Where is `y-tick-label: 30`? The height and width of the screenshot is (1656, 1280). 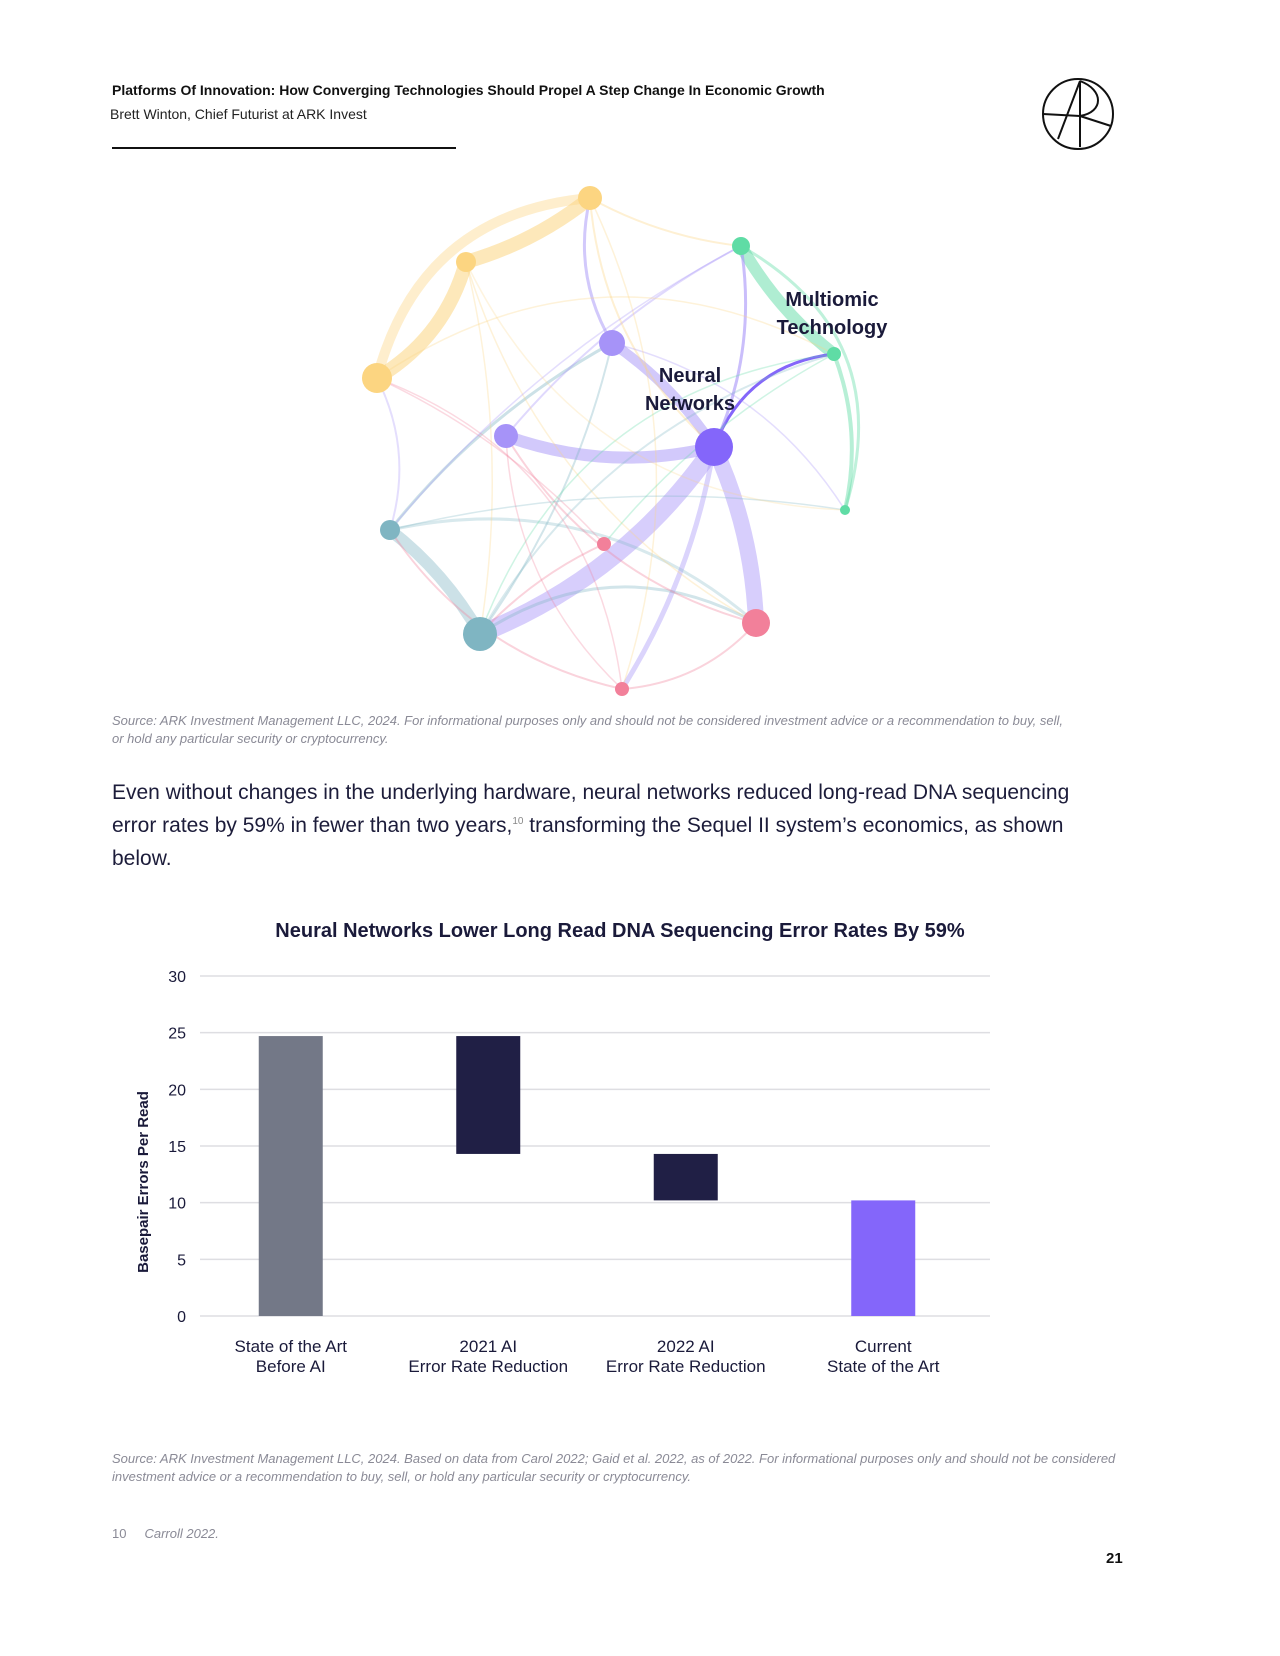 y-tick-label: 30 is located at coordinates (177, 977).